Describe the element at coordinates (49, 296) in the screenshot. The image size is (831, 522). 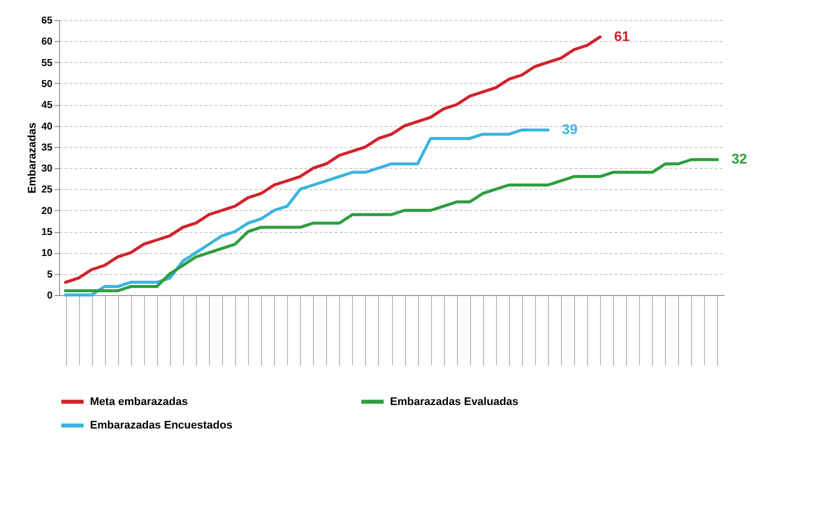
I see `y-tick-label: 0` at that location.